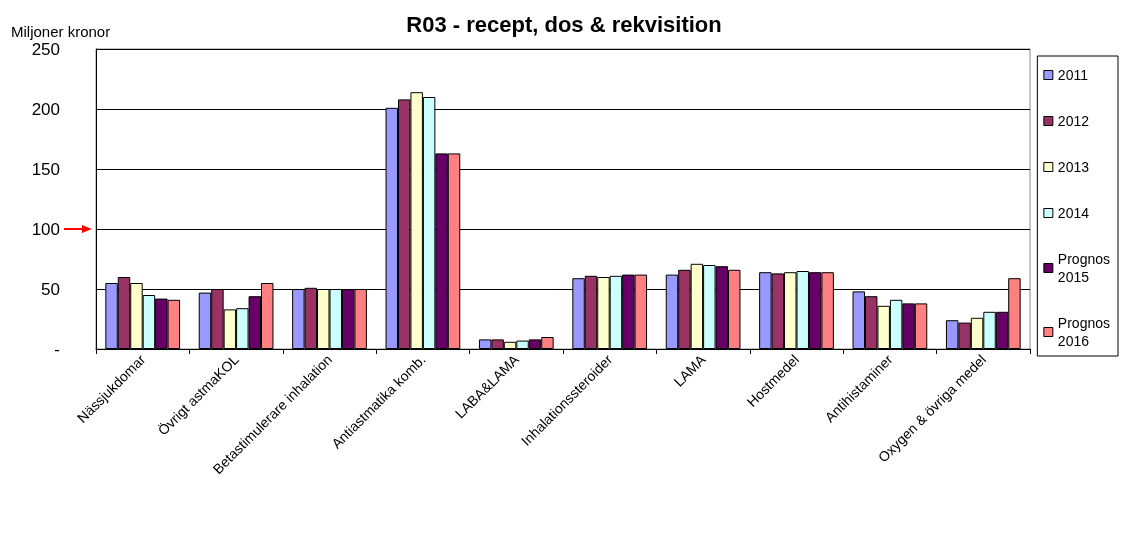 The width and height of the screenshot is (1128, 557). What do you see at coordinates (1073, 121) in the screenshot?
I see `legend-label: 2012` at bounding box center [1073, 121].